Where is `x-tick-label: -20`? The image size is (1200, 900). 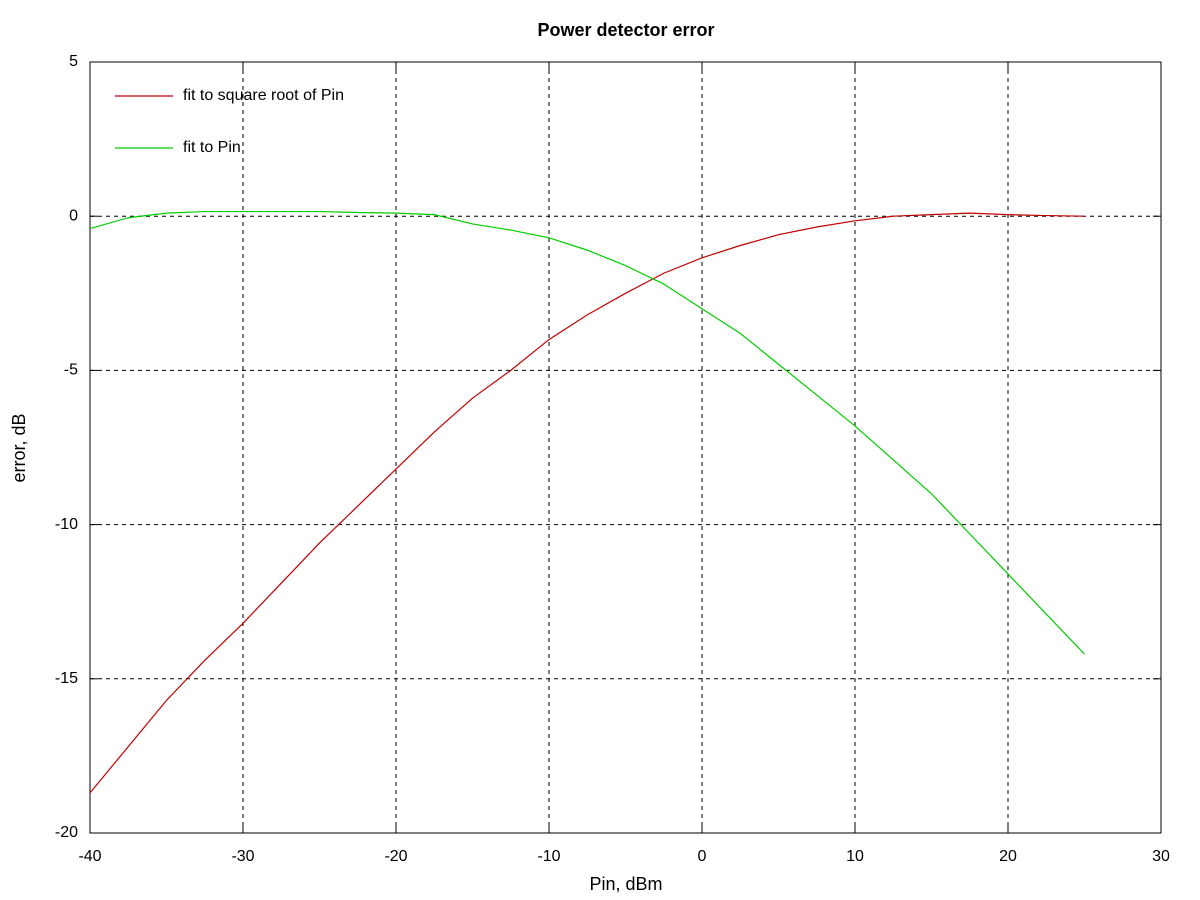
x-tick-label: -20 is located at coordinates (395, 856).